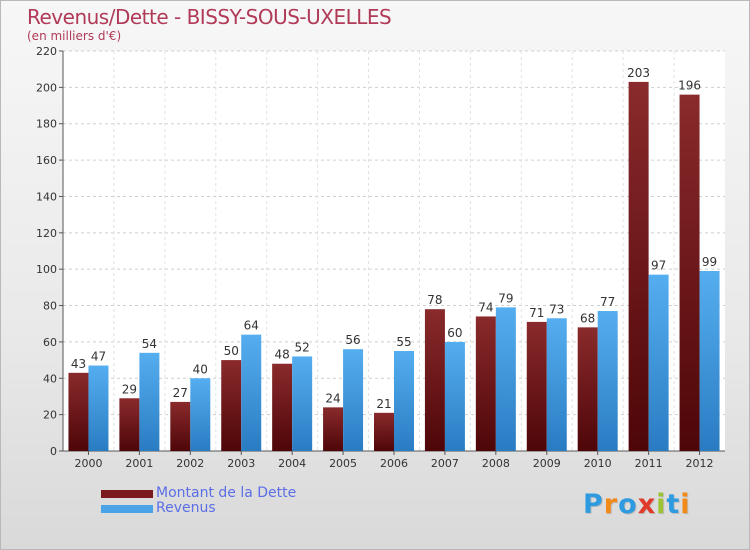  I want to click on legend-label-debt: Montant de la Dette, so click(226, 493).